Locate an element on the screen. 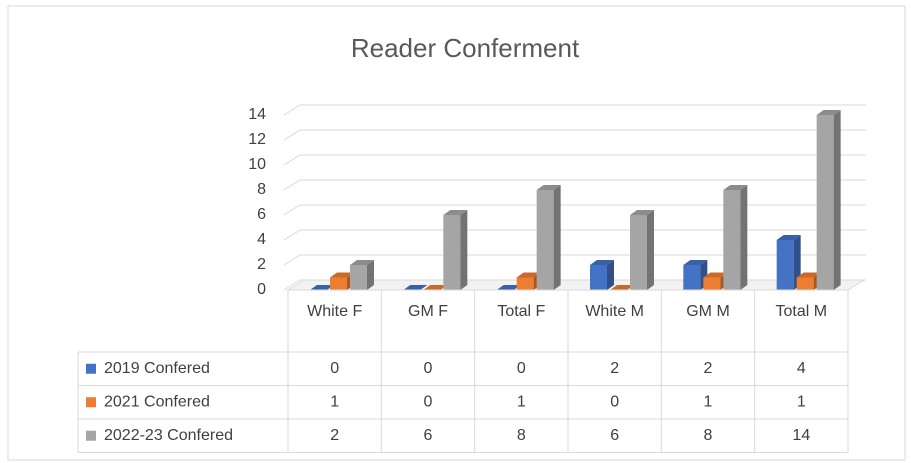  x-tick-label: GM M is located at coordinates (708, 311).